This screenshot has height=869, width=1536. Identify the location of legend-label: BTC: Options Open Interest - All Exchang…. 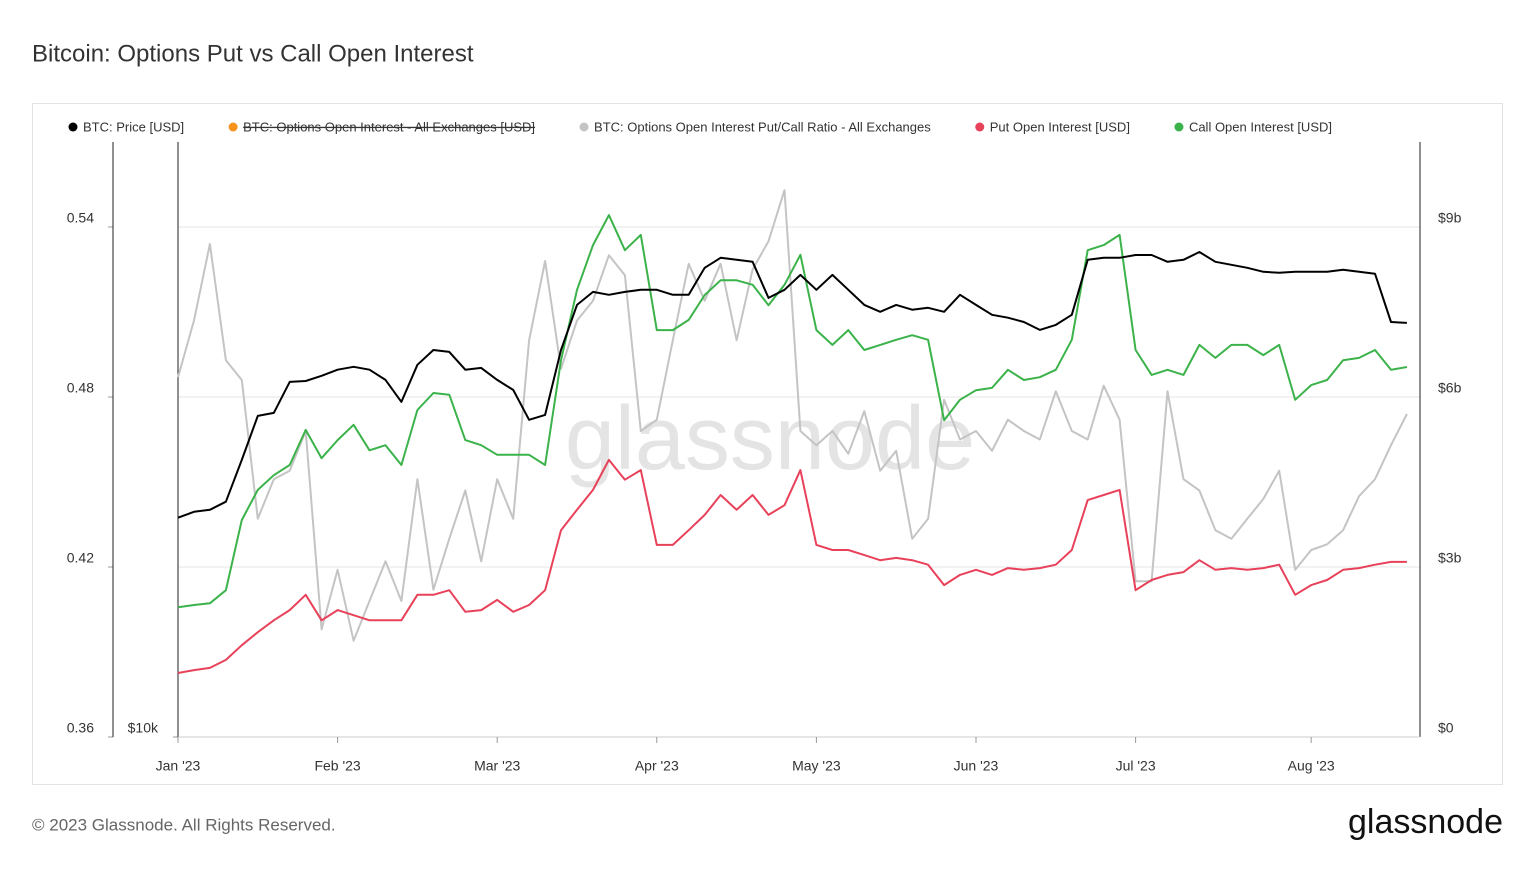
(389, 126).